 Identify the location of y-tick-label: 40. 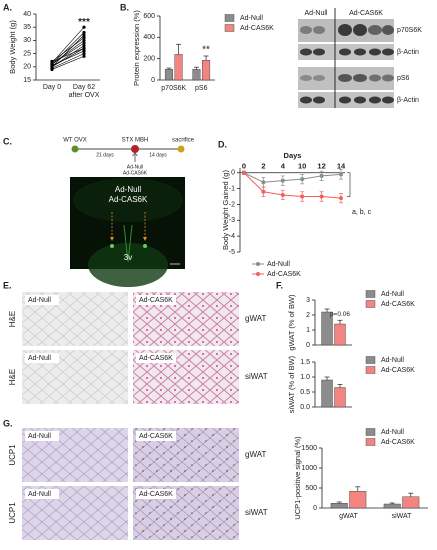
(27, 14).